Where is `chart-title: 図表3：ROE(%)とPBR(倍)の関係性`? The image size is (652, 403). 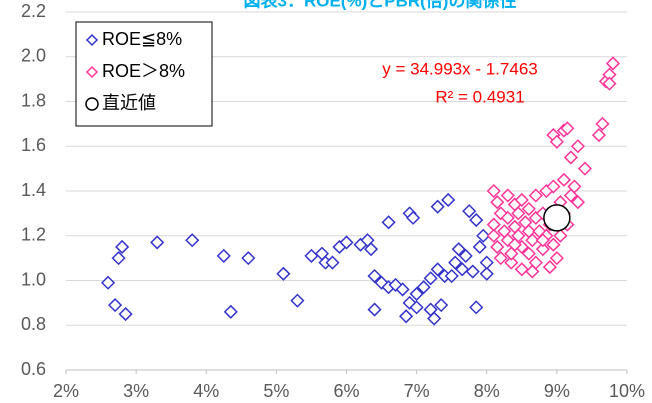
chart-title: 図表3：ROE(%)とPBR(倍)の関係性 is located at coordinates (380, 5).